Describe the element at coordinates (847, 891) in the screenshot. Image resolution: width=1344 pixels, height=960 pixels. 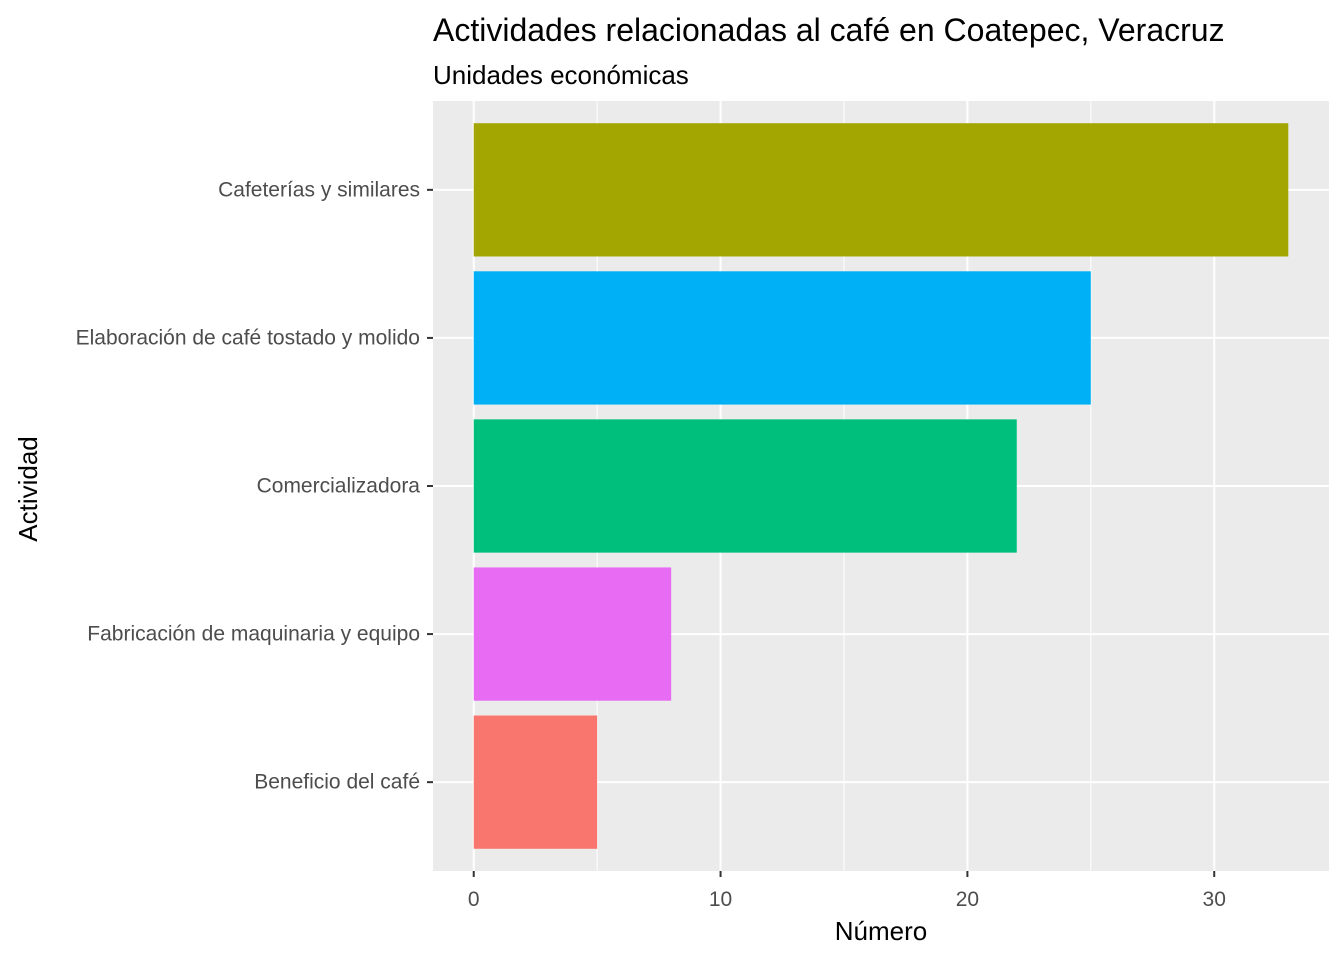
I see `x-axis: 0 10 20 30` at that location.